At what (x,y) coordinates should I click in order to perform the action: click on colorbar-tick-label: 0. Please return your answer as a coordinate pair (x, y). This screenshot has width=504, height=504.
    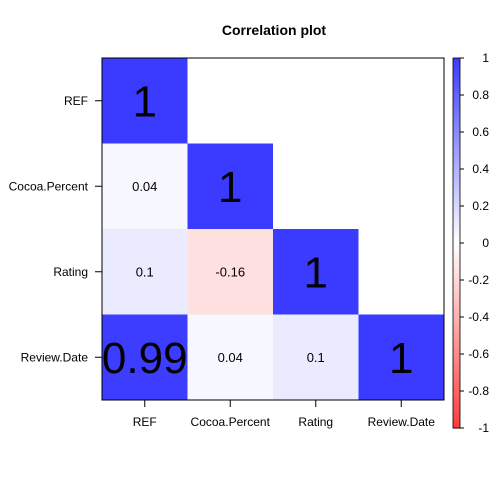
    Looking at the image, I should click on (485, 243).